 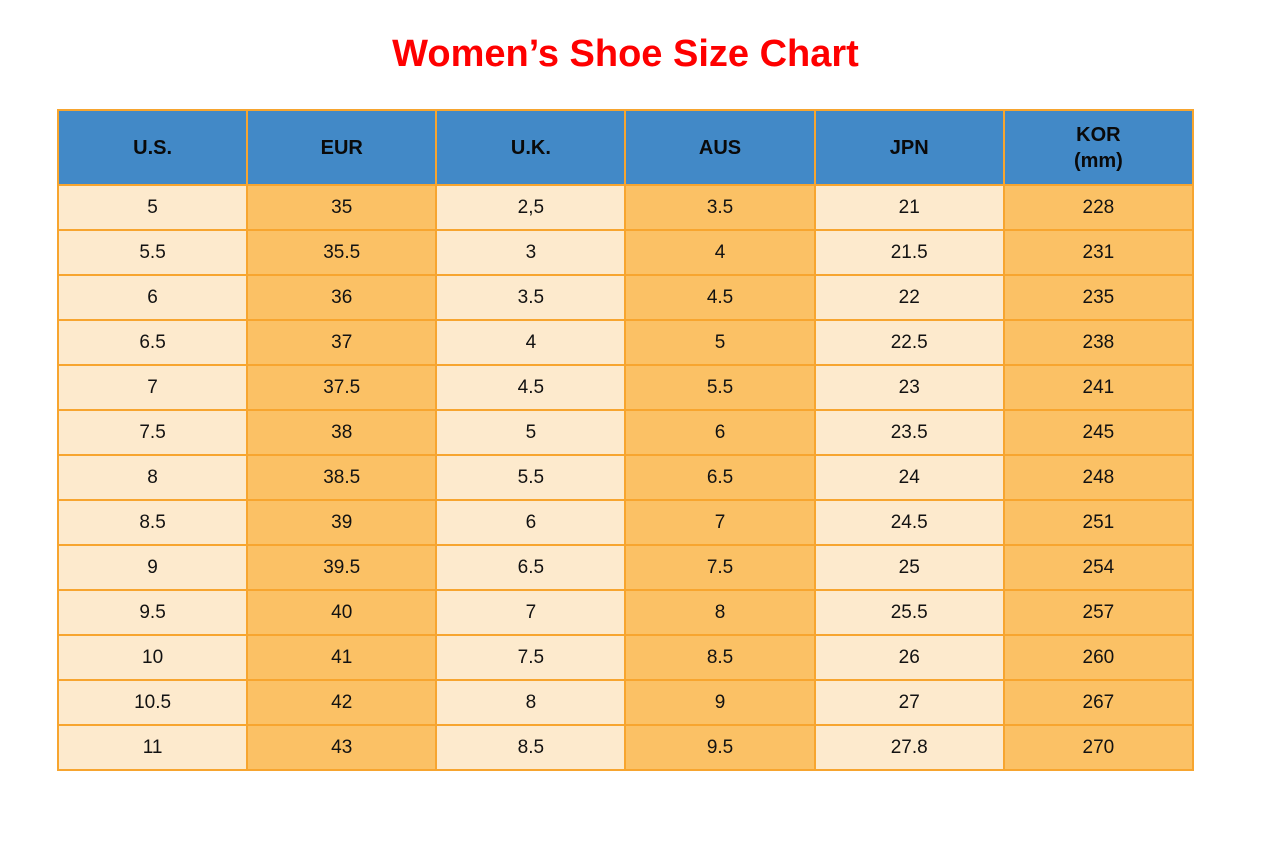 What do you see at coordinates (152, 702) in the screenshot?
I see `table-cell: 10.5` at bounding box center [152, 702].